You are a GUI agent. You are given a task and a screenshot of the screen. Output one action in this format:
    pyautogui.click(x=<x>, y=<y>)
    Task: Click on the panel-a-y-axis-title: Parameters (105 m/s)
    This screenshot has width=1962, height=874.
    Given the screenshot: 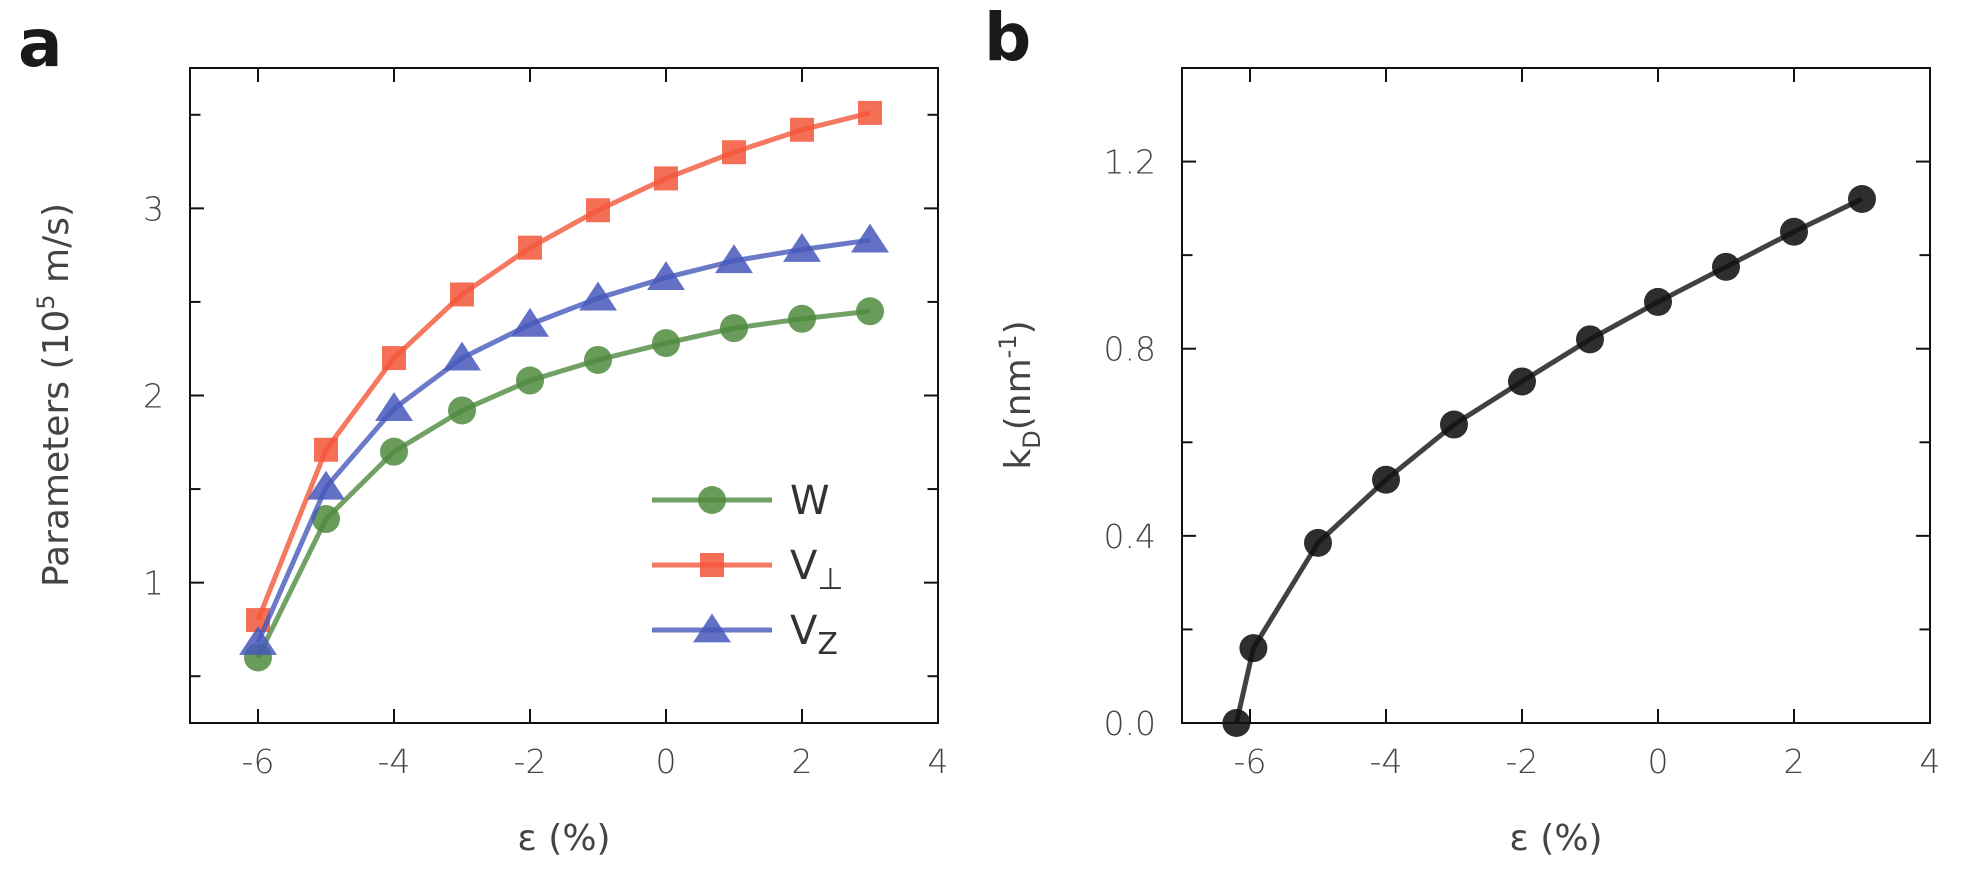 What is the action you would take?
    pyautogui.click(x=54, y=395)
    